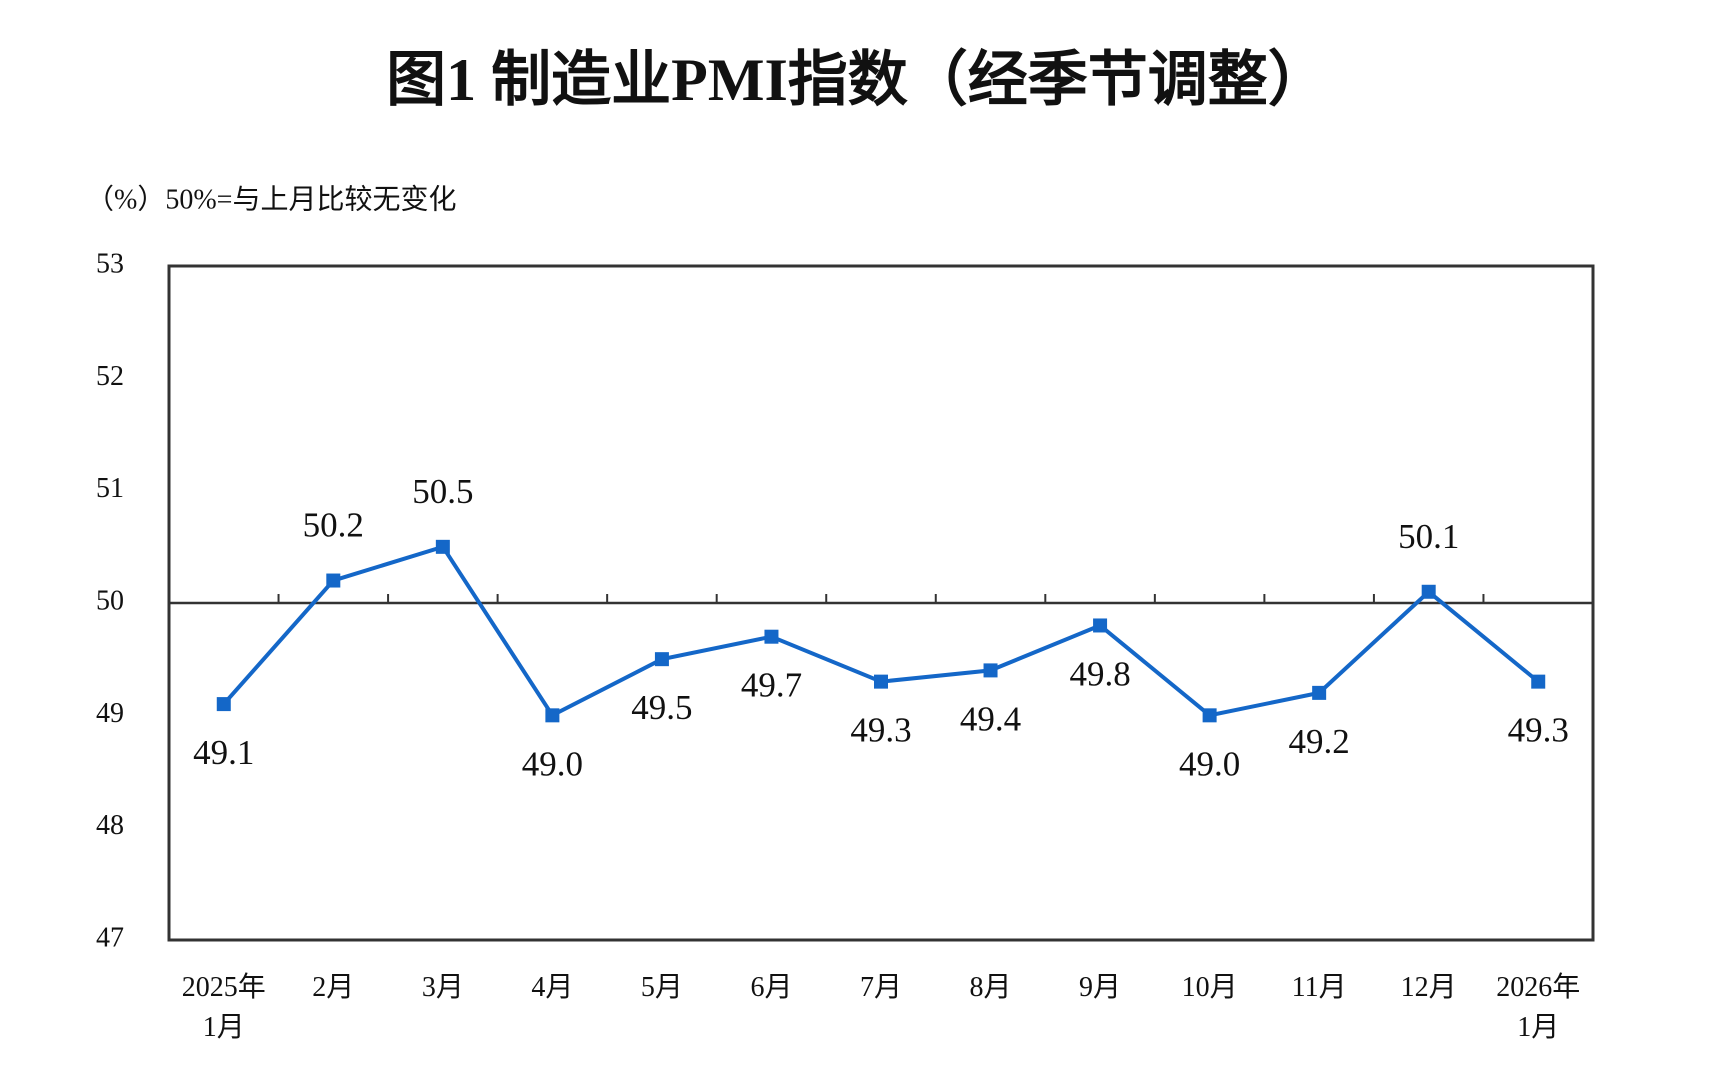  I want to click on y-tick-label: 48, so click(110, 825).